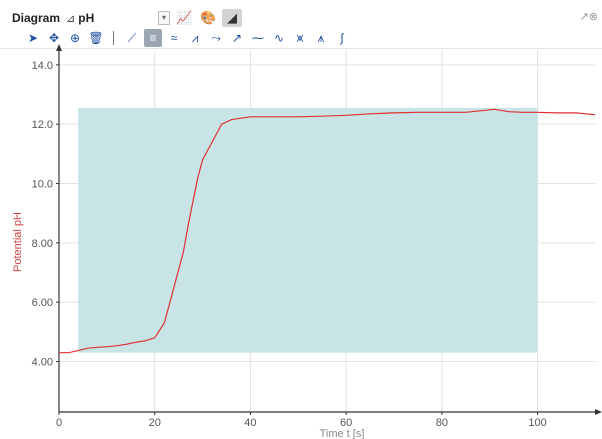  I want to click on zoom-icon: ⊕, so click(75, 38).